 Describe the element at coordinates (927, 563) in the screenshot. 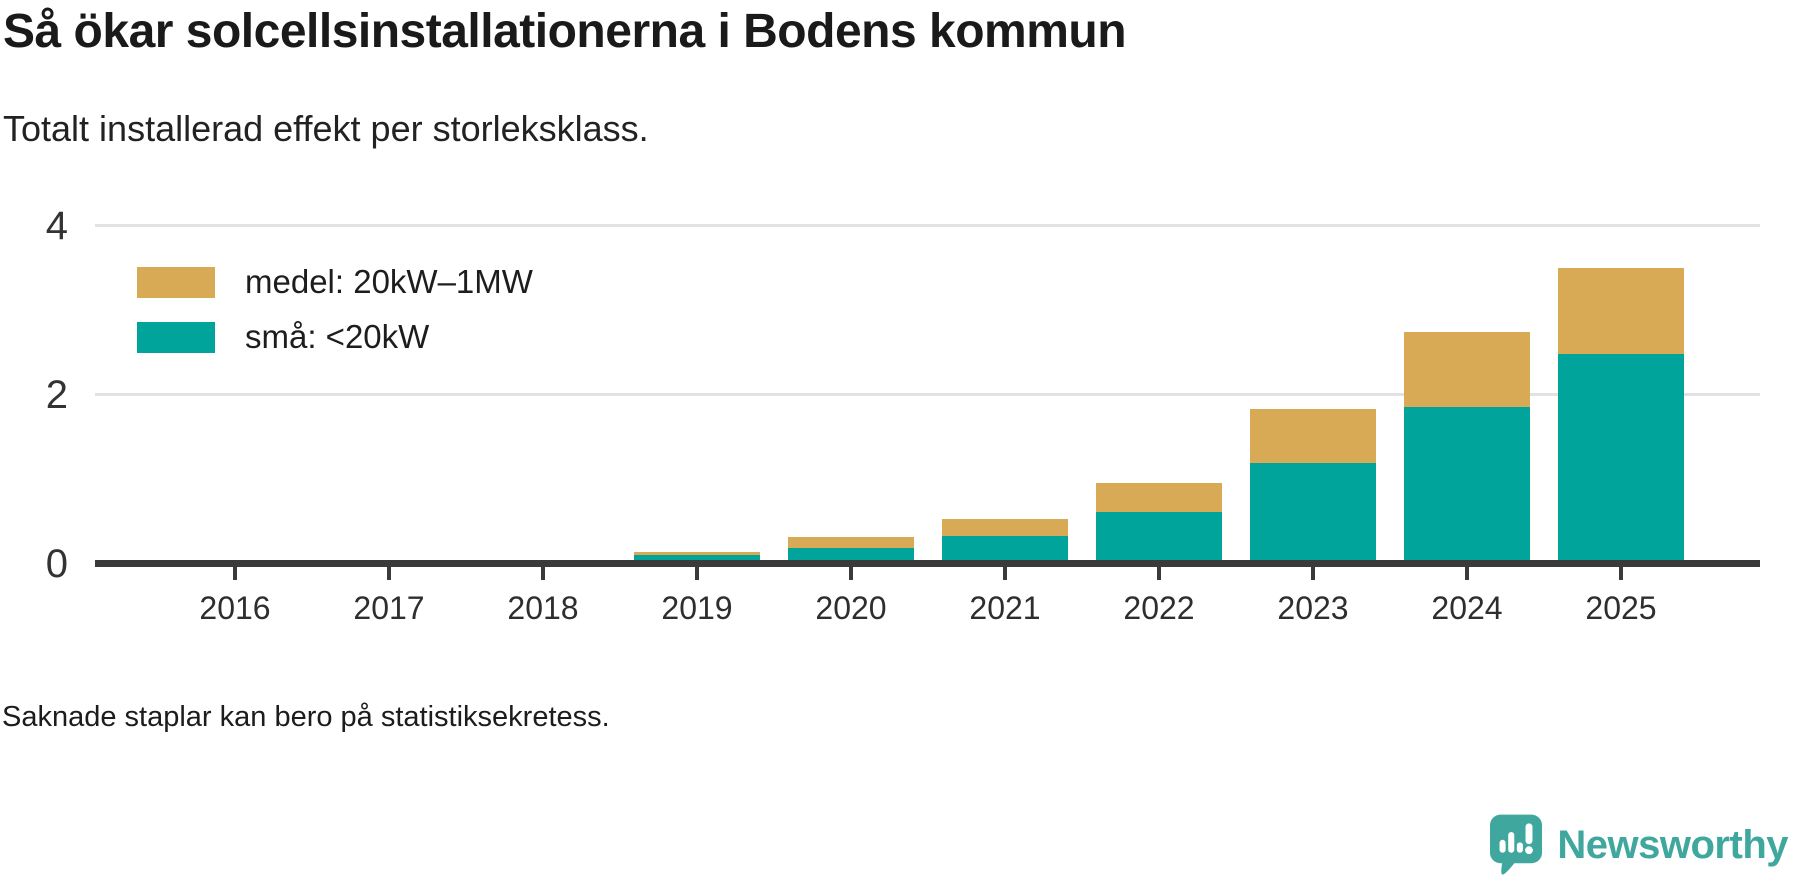

I see `x-axis-line` at that location.